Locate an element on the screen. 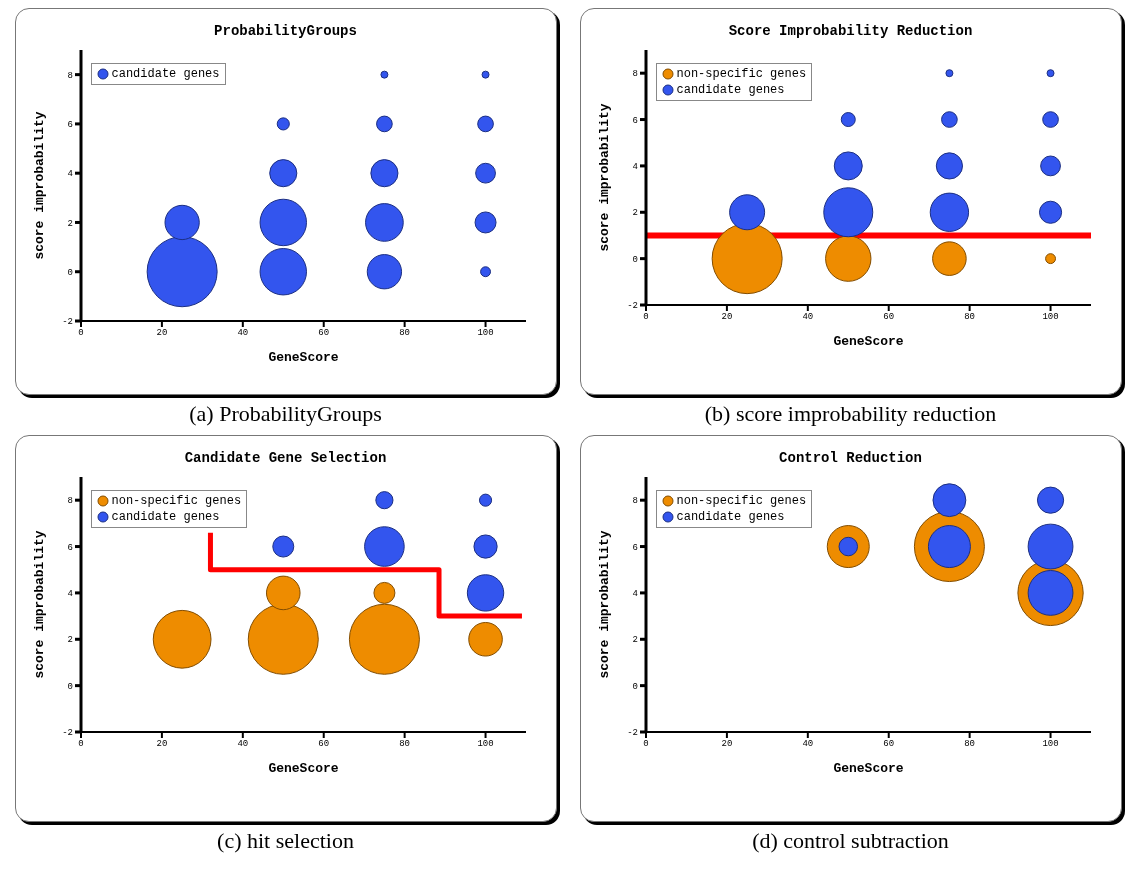  text: (a) ProbabilityGroups is located at coordinates (285, 414).